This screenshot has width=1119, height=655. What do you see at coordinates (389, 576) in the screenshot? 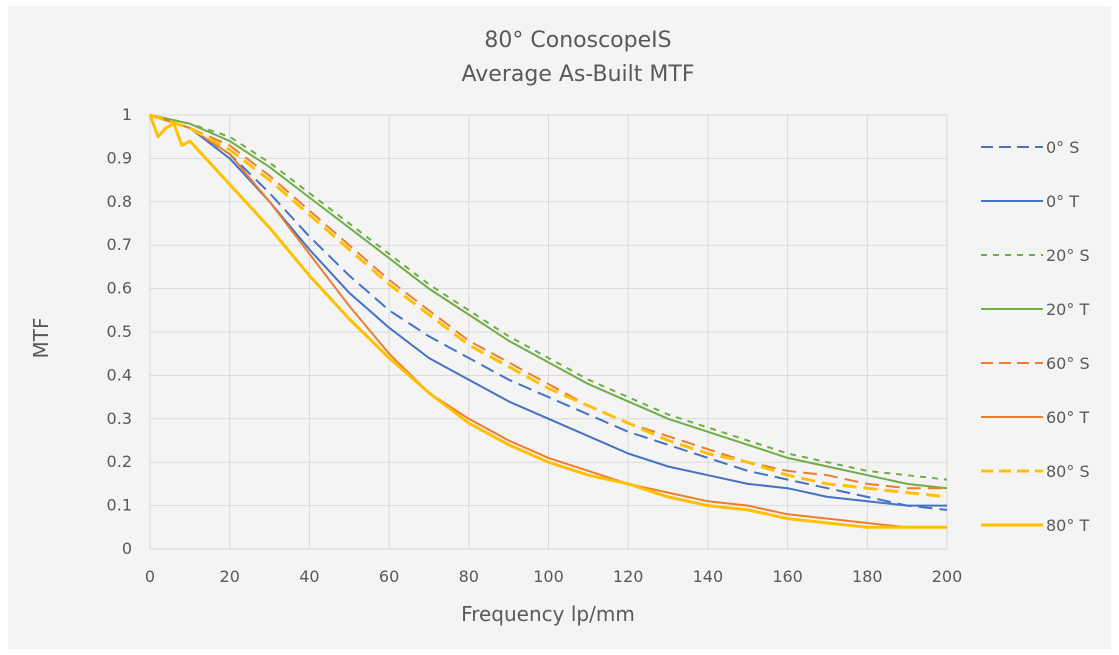
I see `x-tick-label: 60` at bounding box center [389, 576].